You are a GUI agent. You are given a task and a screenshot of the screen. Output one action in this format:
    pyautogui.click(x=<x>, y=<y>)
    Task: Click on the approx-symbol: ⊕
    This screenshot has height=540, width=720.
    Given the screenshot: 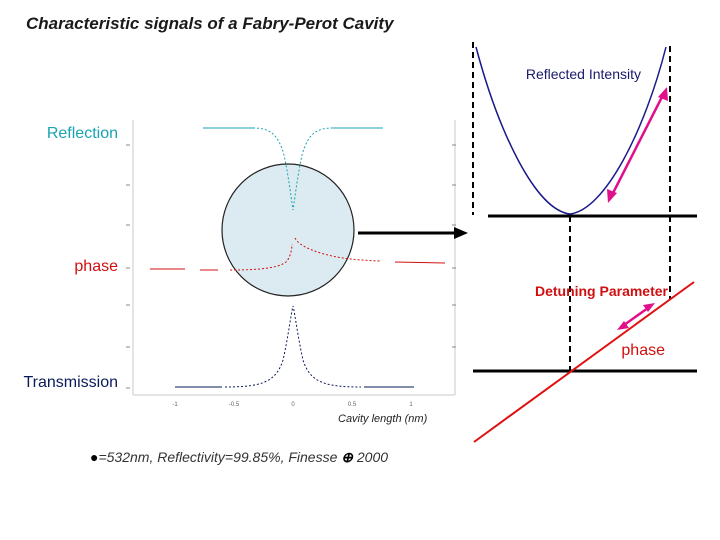 What is the action you would take?
    pyautogui.click(x=347, y=457)
    